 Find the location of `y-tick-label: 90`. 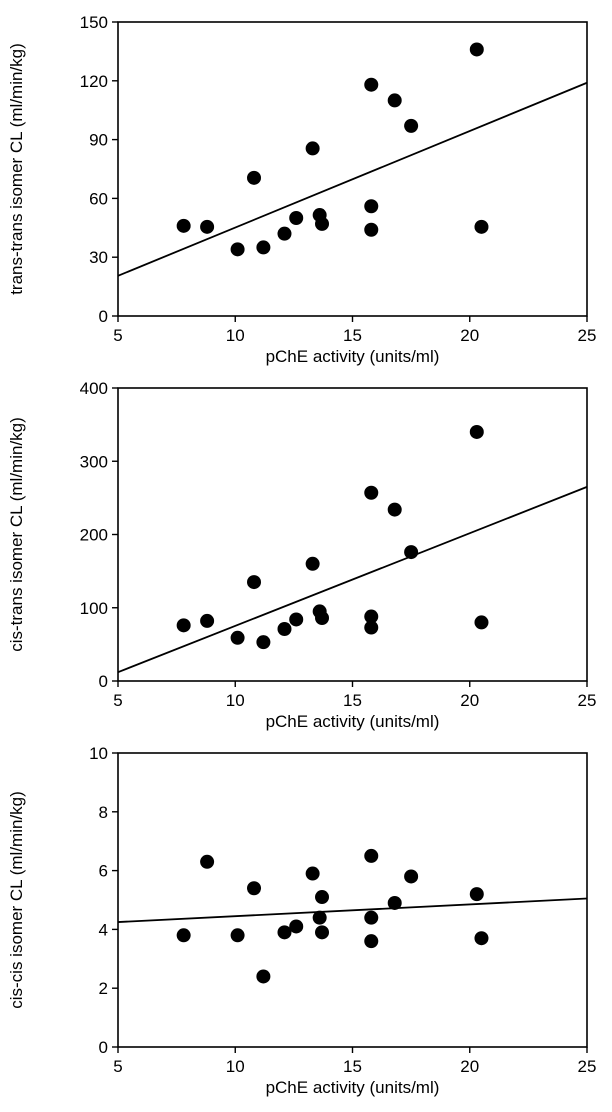

y-tick-label: 90 is located at coordinates (98, 140).